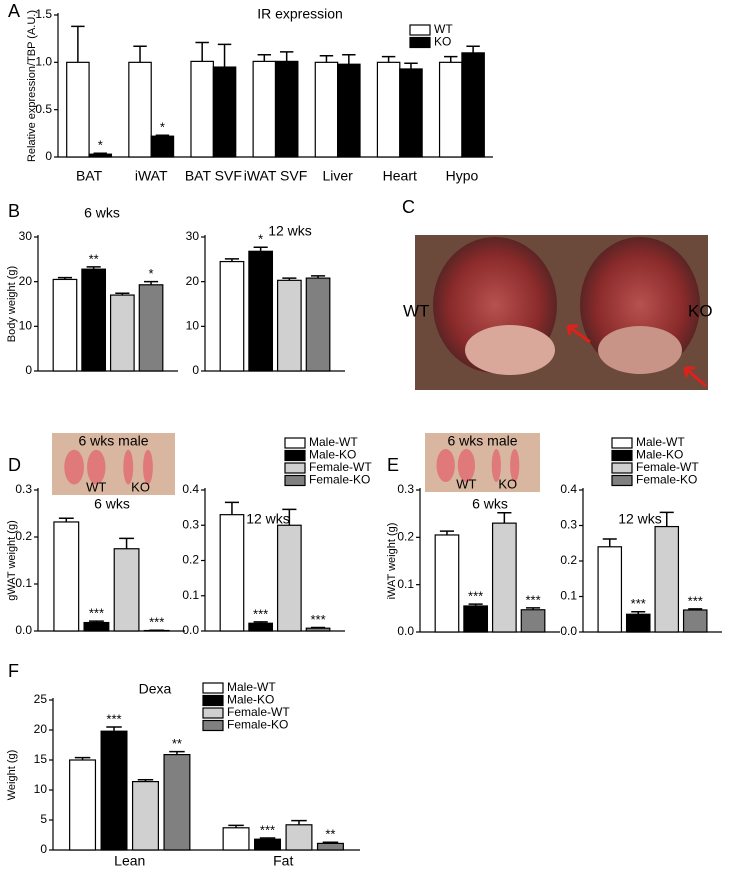  Describe the element at coordinates (482, 441) in the screenshot. I see `inset-caption: 6 wks male` at that location.